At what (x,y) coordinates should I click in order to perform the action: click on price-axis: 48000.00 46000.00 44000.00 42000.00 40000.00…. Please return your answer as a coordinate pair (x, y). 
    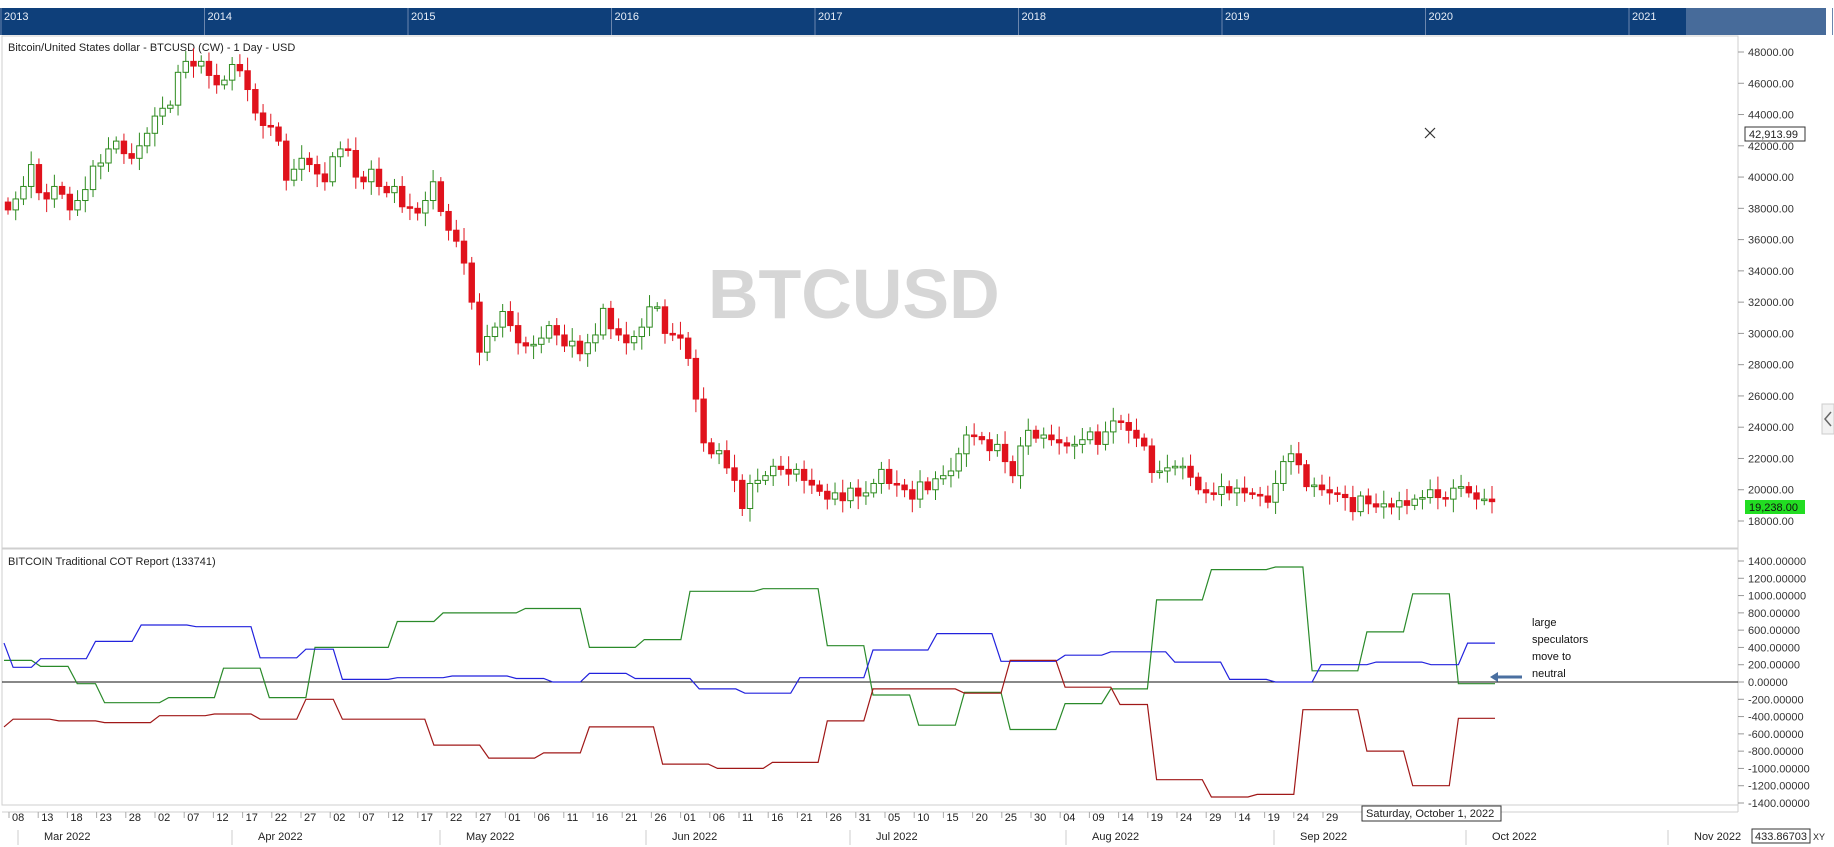
    Looking at the image, I should click on (1766, 287).